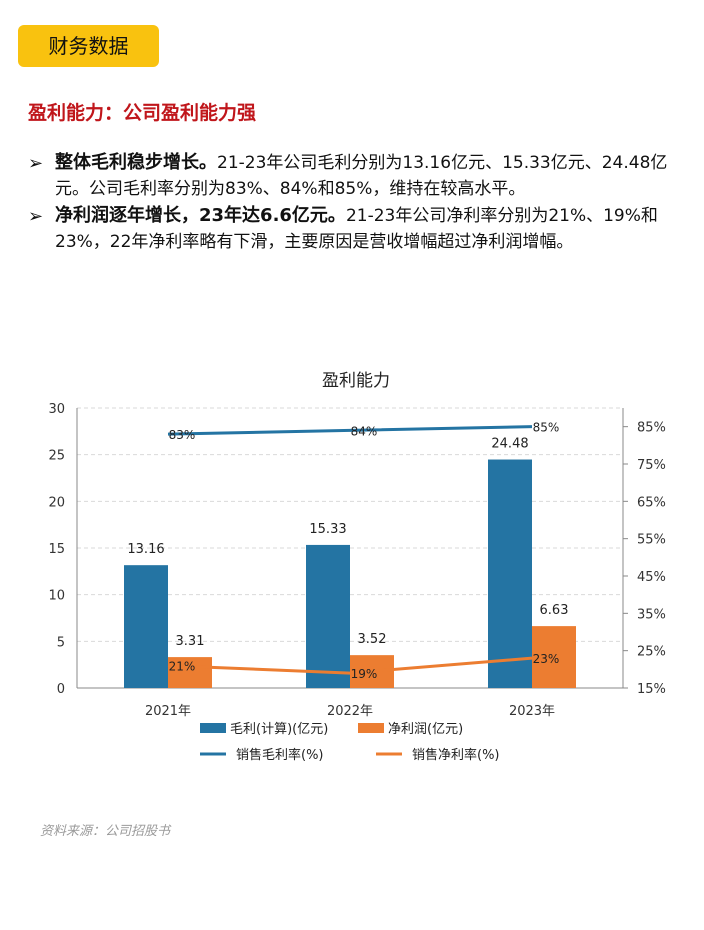  Describe the element at coordinates (651, 652) in the screenshot. I see `right-tick-label: 25%` at that location.